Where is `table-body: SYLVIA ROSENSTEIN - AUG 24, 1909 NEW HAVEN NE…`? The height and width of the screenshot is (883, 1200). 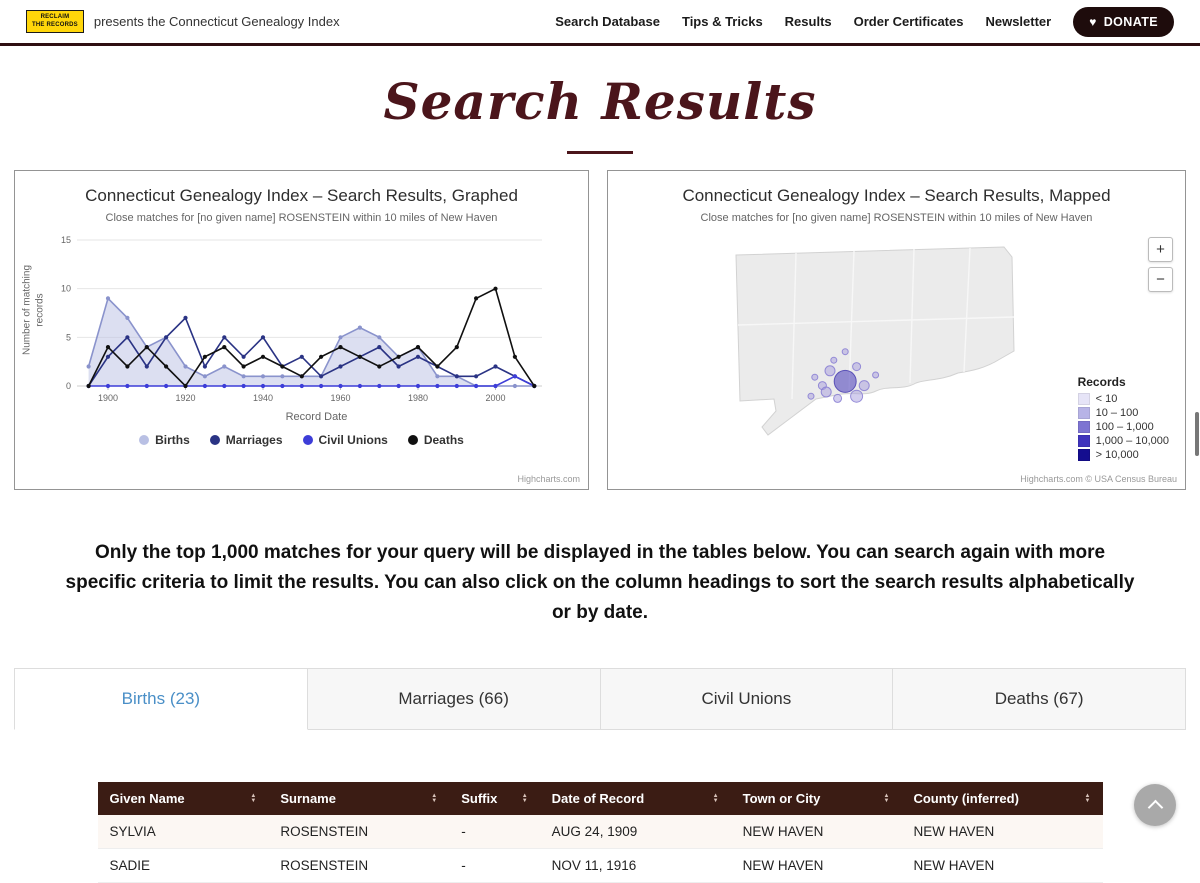 table-body: SYLVIA ROSENSTEIN - AUG 24, 1909 NEW HAVEN NE… is located at coordinates (600, 849).